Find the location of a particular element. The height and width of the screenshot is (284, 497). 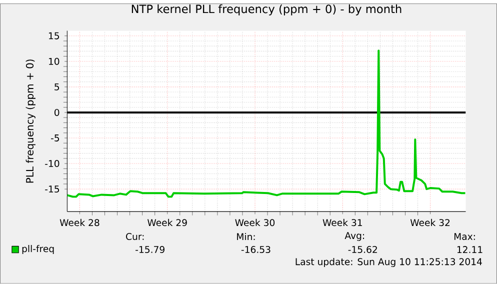

x-tick-label: Week 28 is located at coordinates (80, 222).